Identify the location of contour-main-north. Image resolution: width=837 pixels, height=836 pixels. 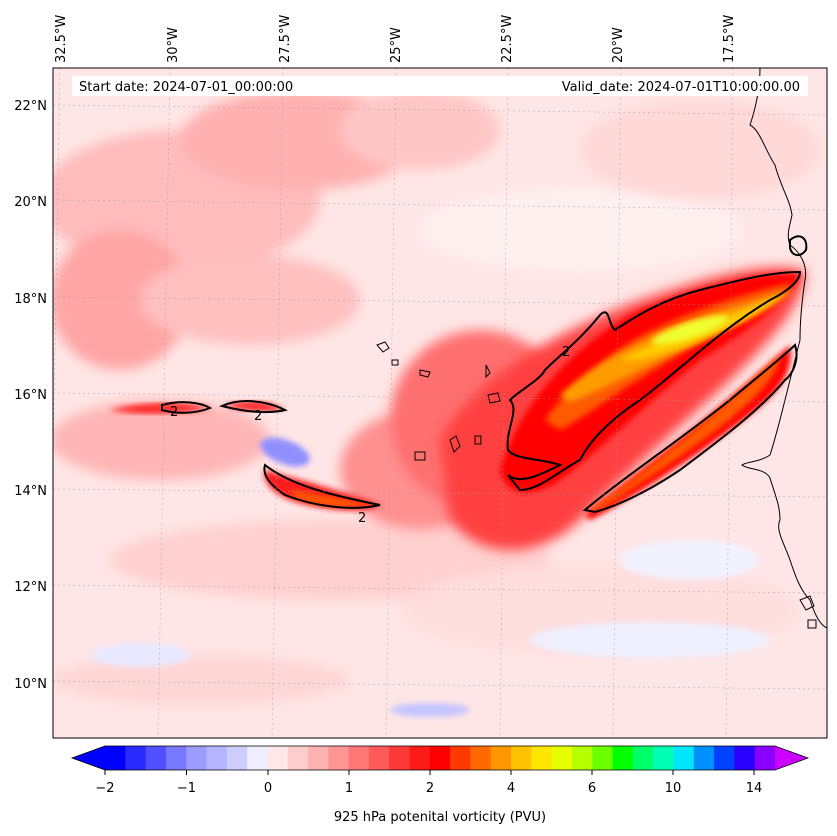
(654, 381).